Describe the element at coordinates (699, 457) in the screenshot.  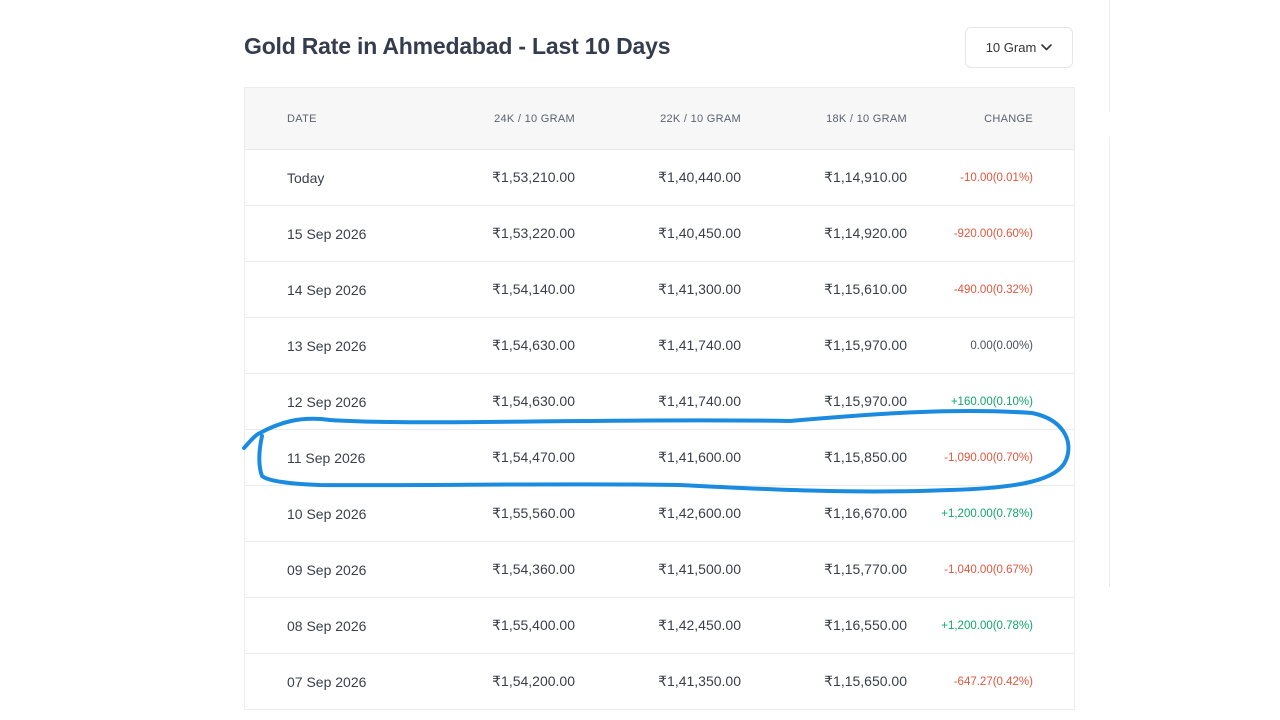
I see `row-22k-rate: ₹1,41,600.00` at that location.